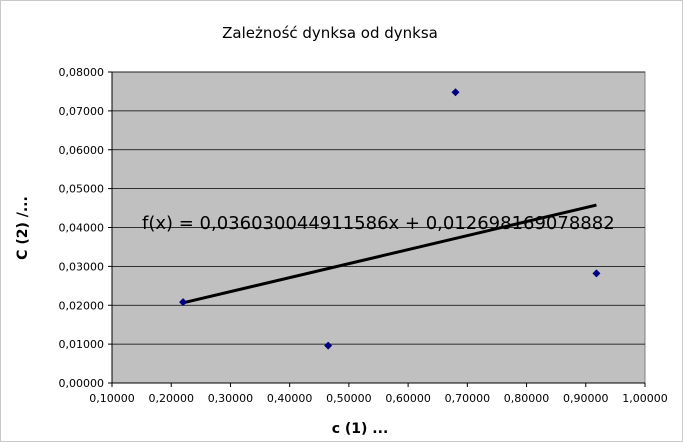 Image resolution: width=683 pixels, height=442 pixels. What do you see at coordinates (82, 189) in the screenshot?
I see `y-tick-label: 0,05000` at bounding box center [82, 189].